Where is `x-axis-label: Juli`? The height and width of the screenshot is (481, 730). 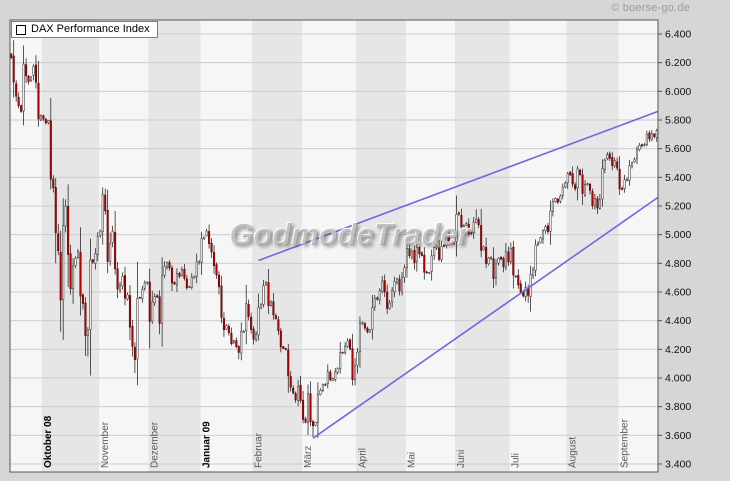 x-axis-label: Juli is located at coordinates (516, 460).